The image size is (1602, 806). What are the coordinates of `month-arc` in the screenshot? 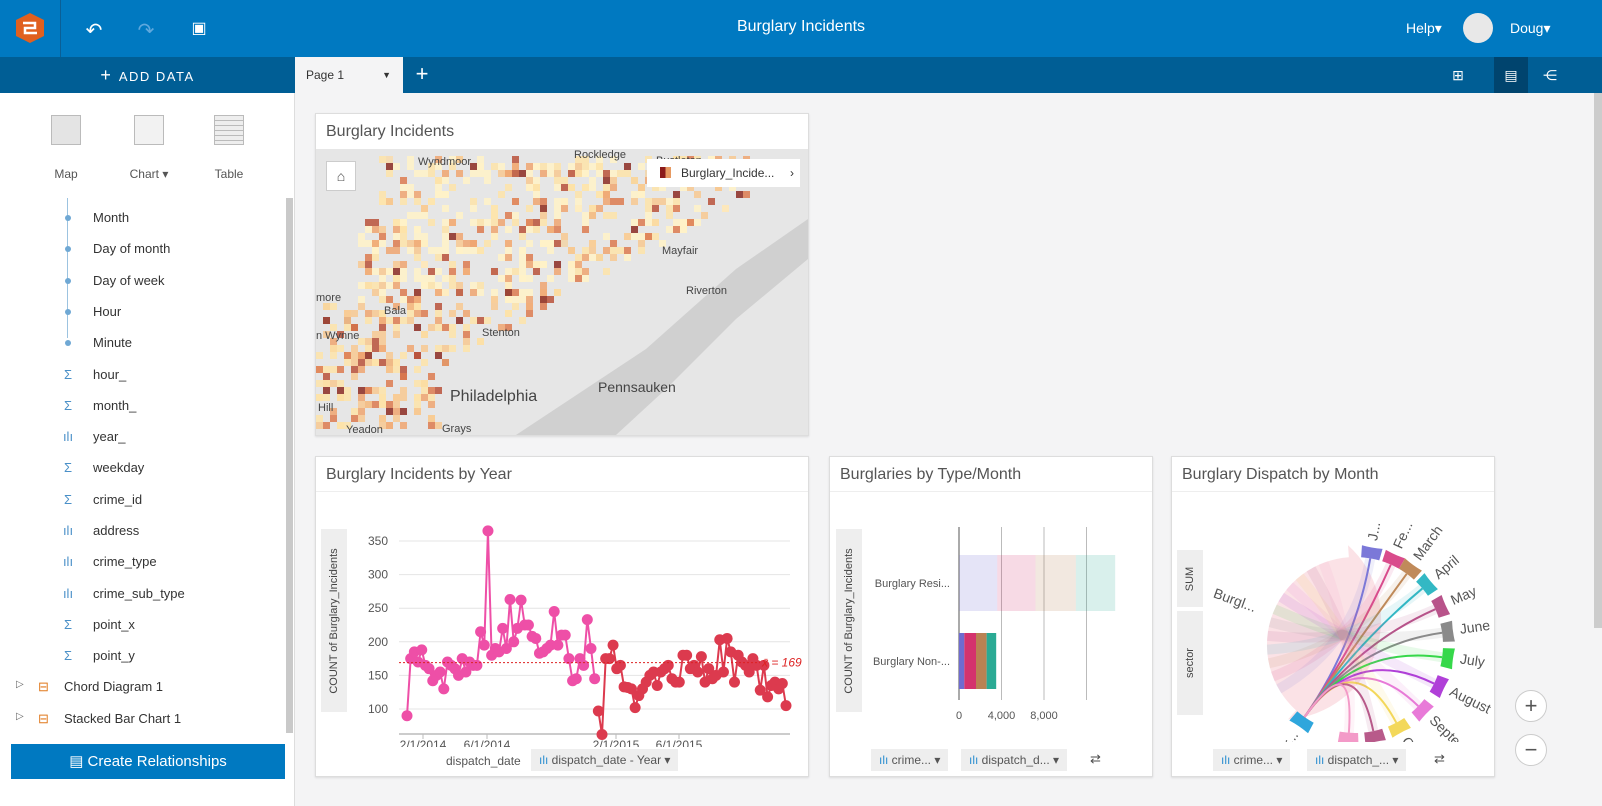 It's located at (1375, 735).